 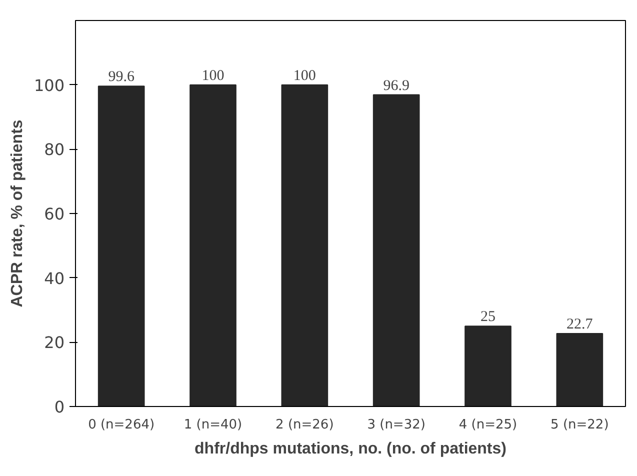 I want to click on x-tick-label: 0 (n=264), so click(x=121, y=425).